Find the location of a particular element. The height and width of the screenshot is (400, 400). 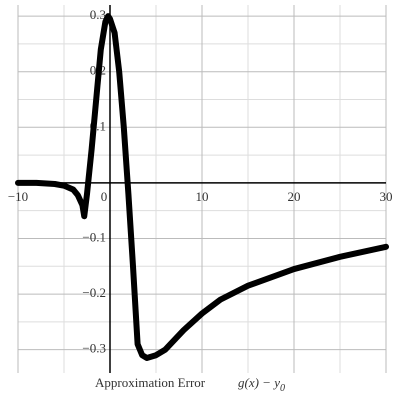

x-tick-label: 10 is located at coordinates (202, 196).